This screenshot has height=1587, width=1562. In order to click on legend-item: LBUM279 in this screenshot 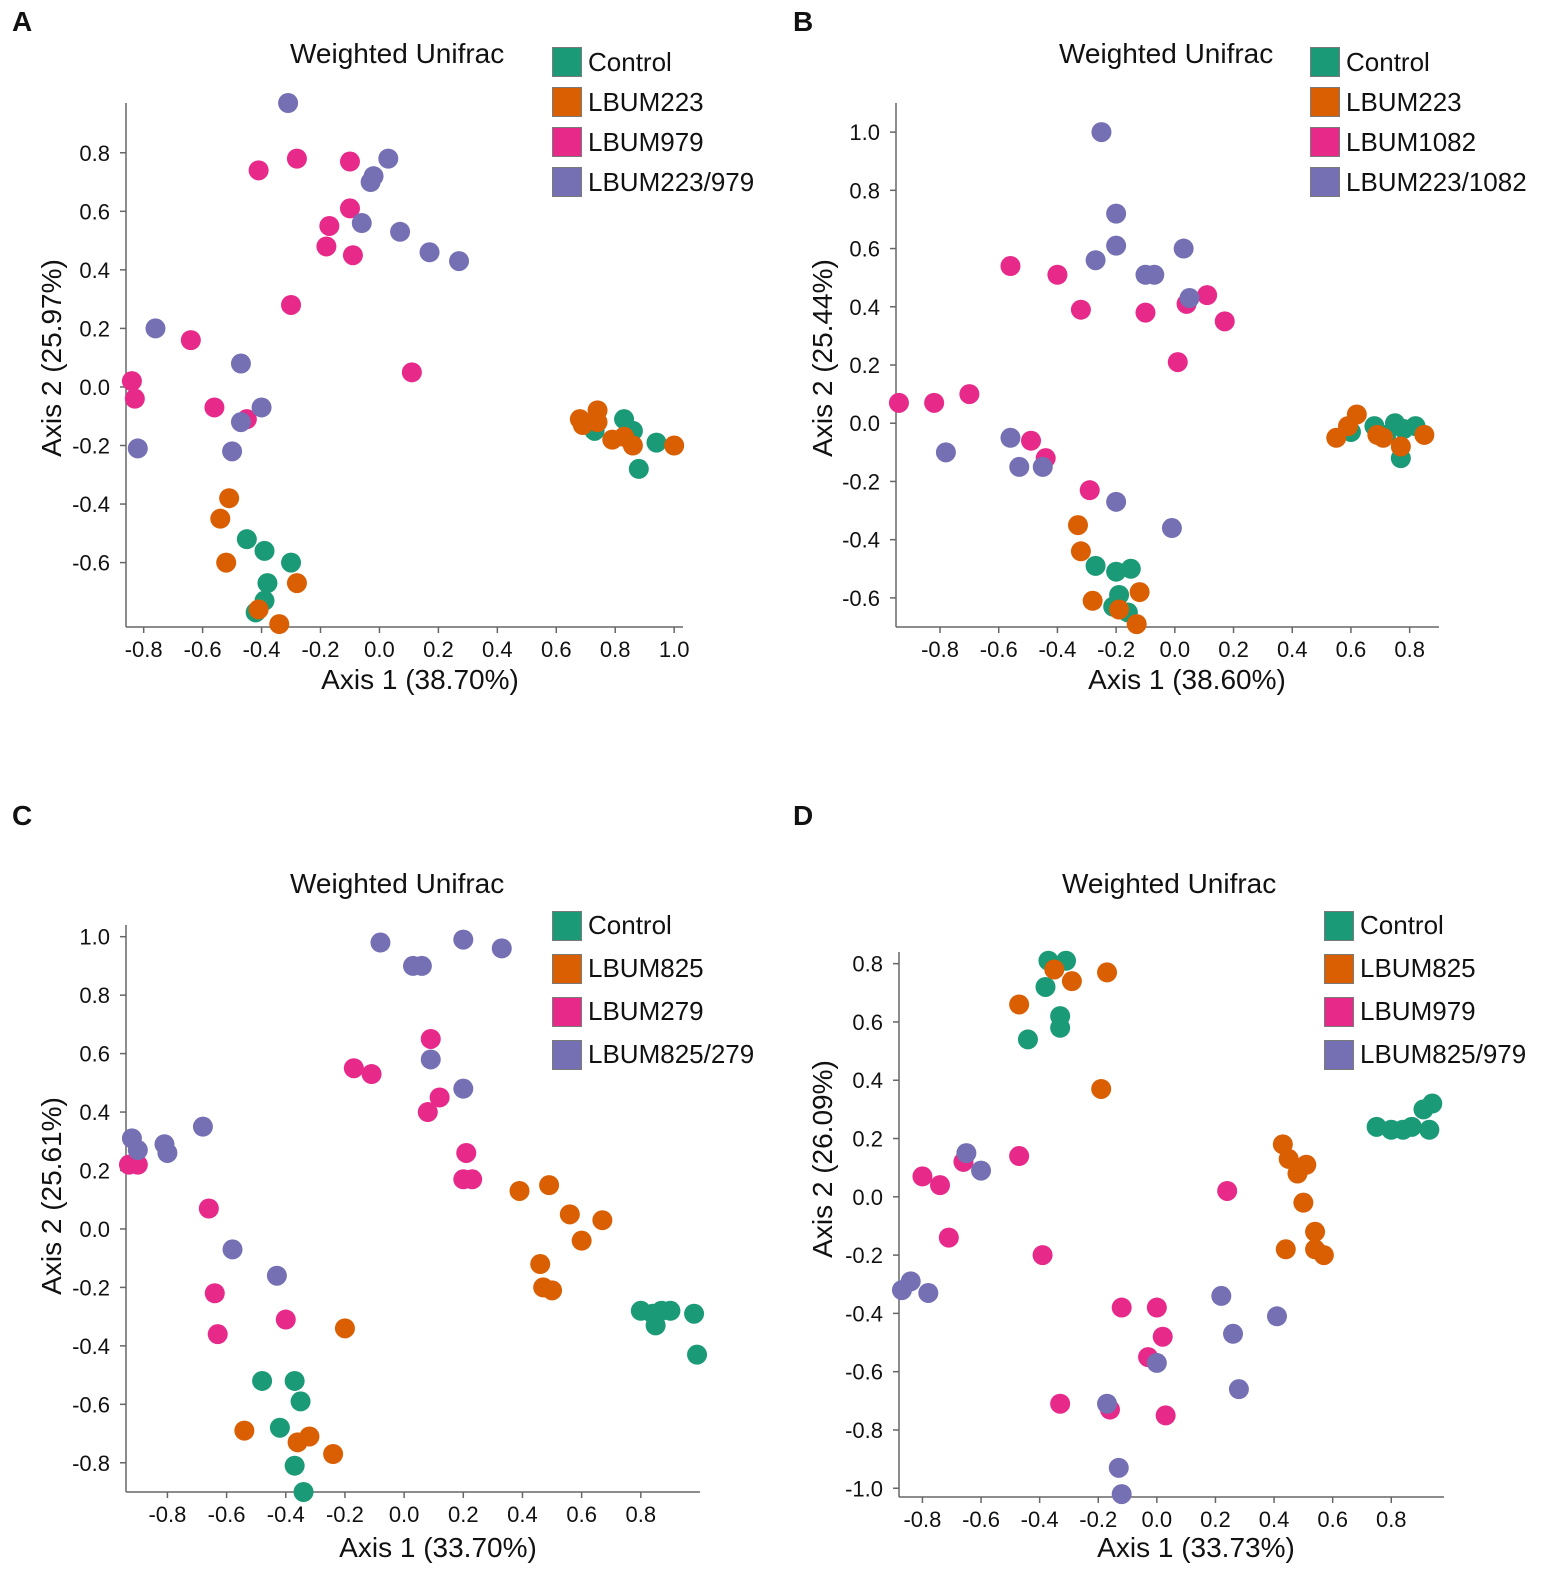, I will do `click(653, 1011)`.